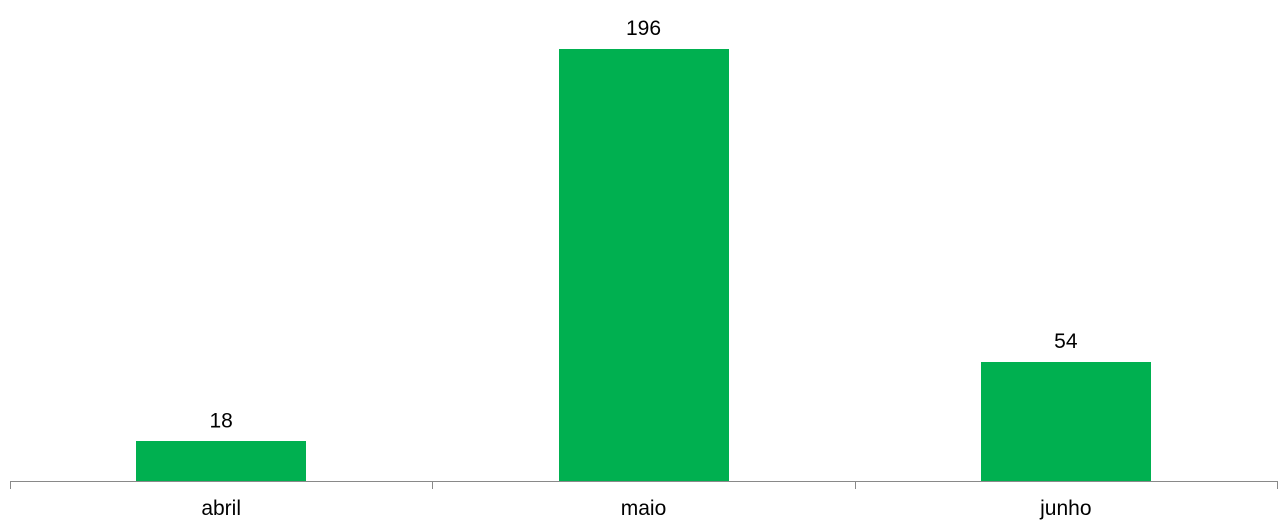 The image size is (1279, 524). Describe the element at coordinates (1066, 341) in the screenshot. I see `data-label-junho: 54` at that location.